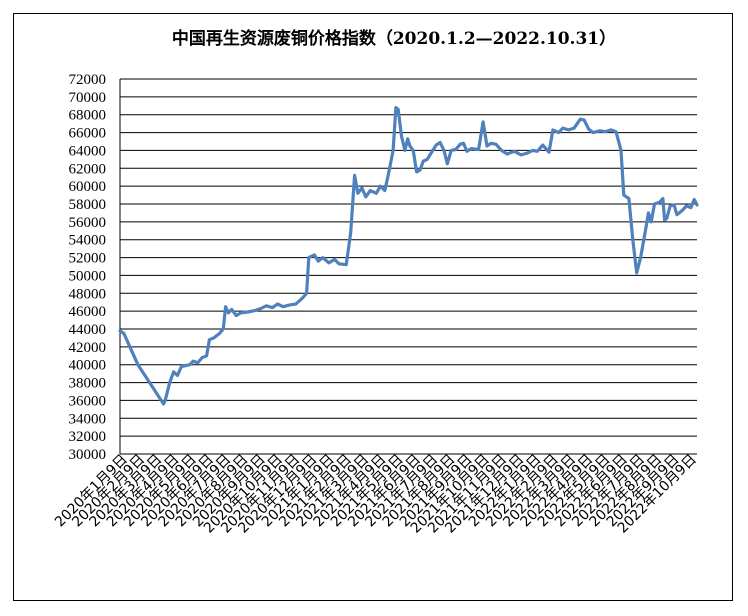  I want to click on y-tick-label: 70000, so click(88, 98).